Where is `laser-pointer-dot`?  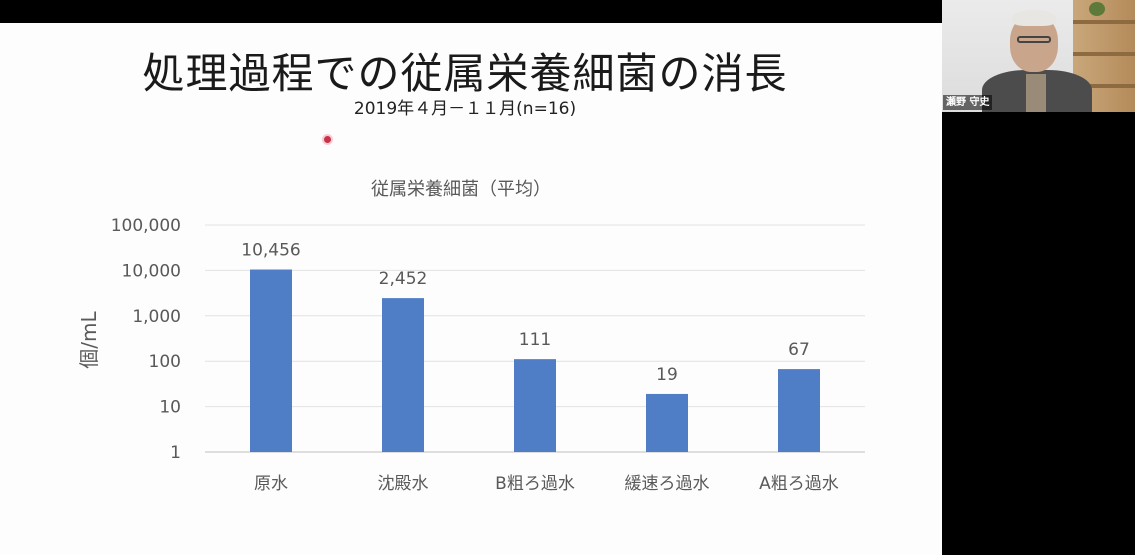 laser-pointer-dot is located at coordinates (327, 139).